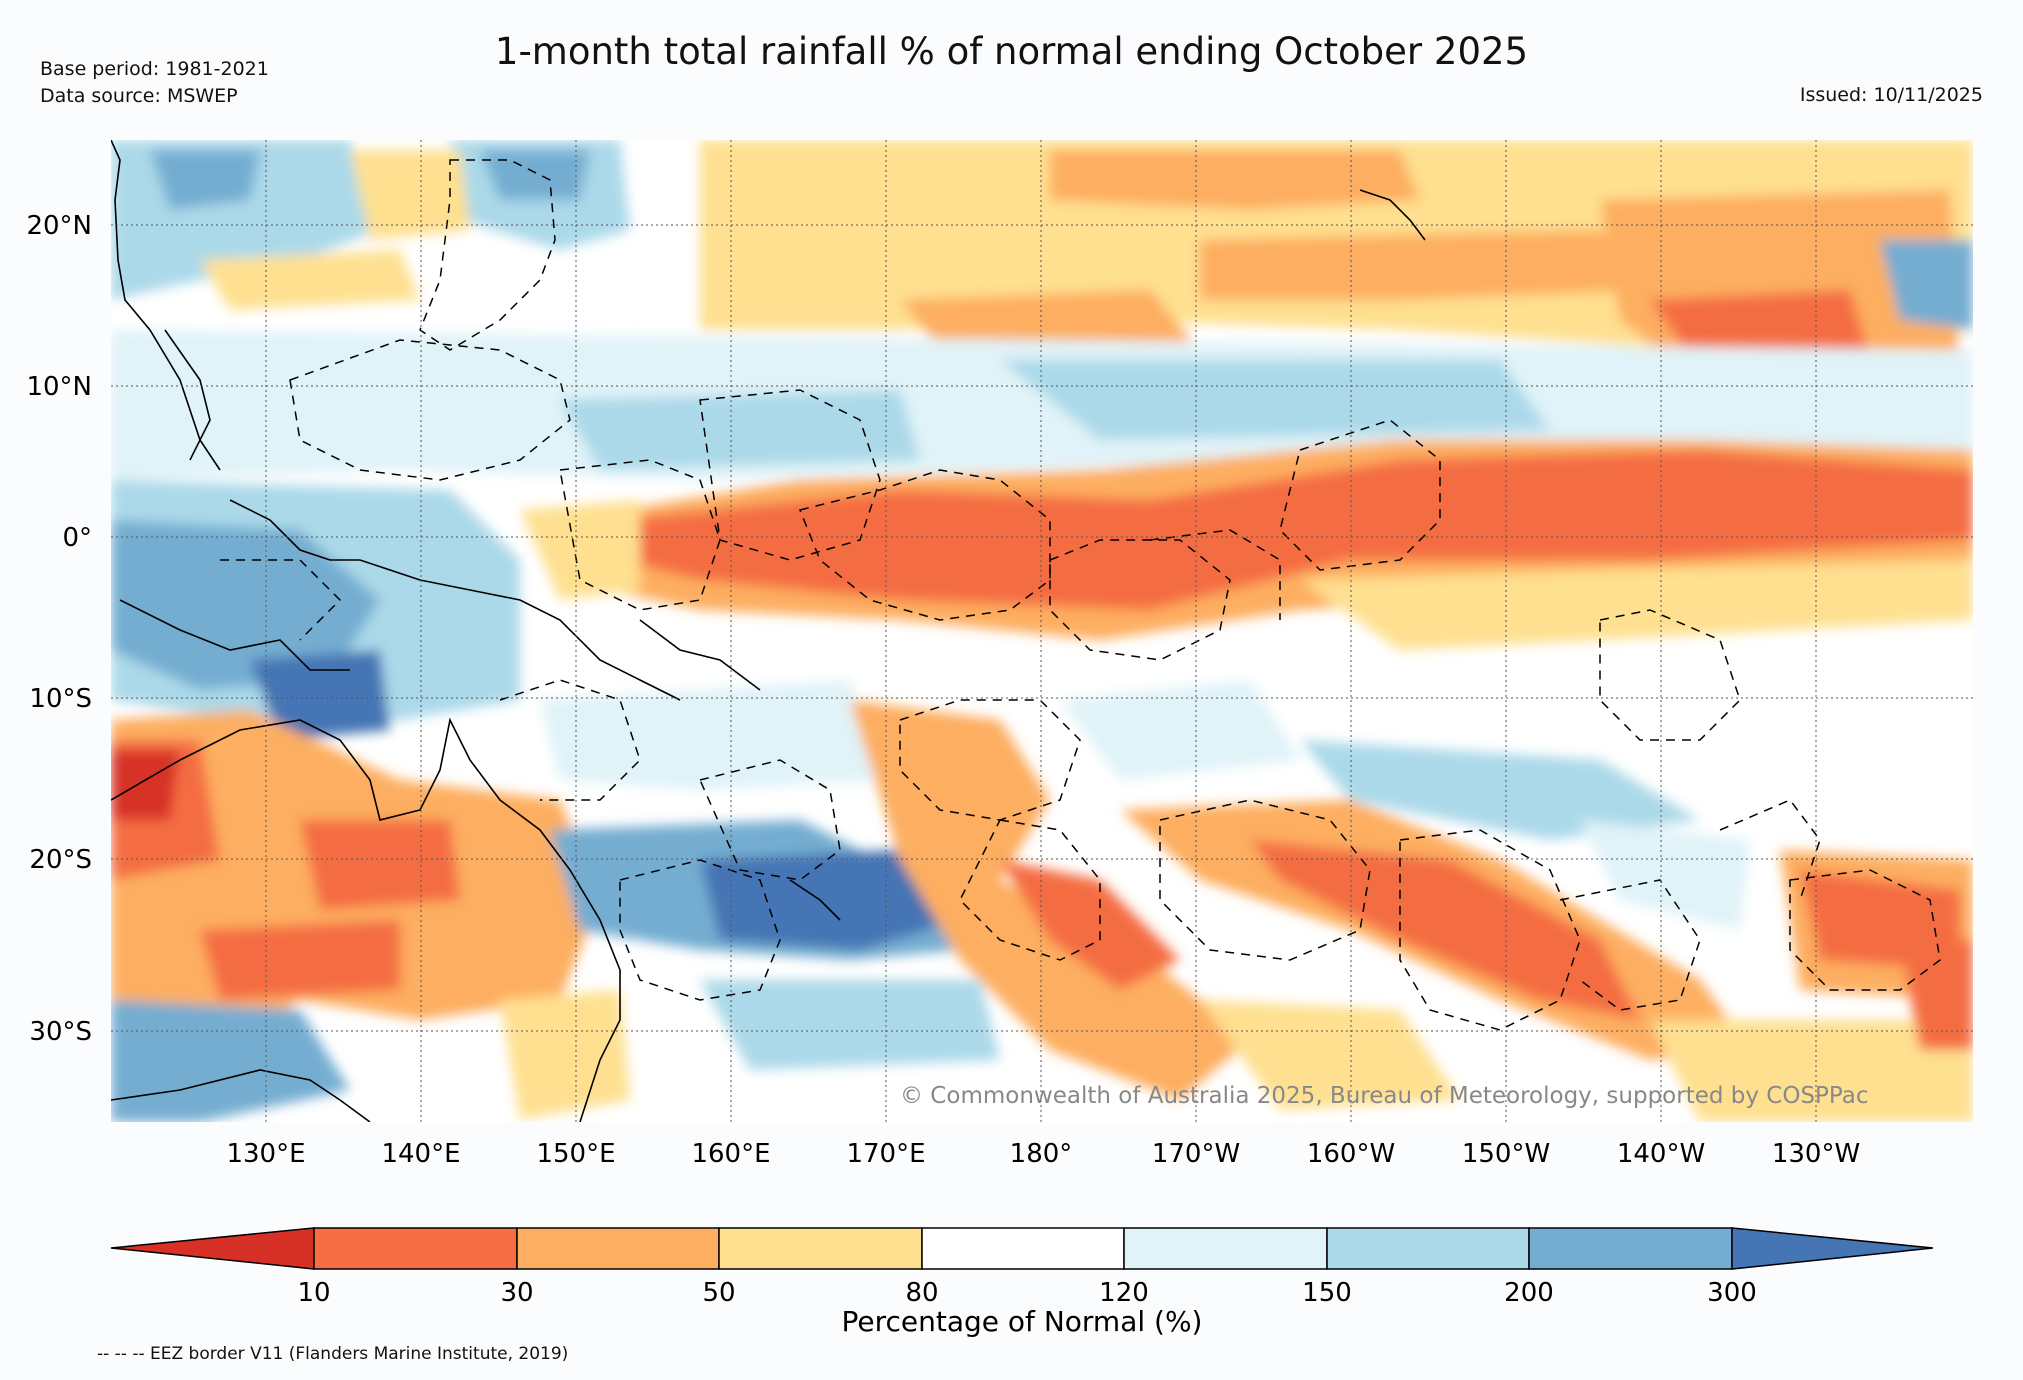 The height and width of the screenshot is (1380, 2023). I want to click on lon-label: 170°E, so click(885, 1154).